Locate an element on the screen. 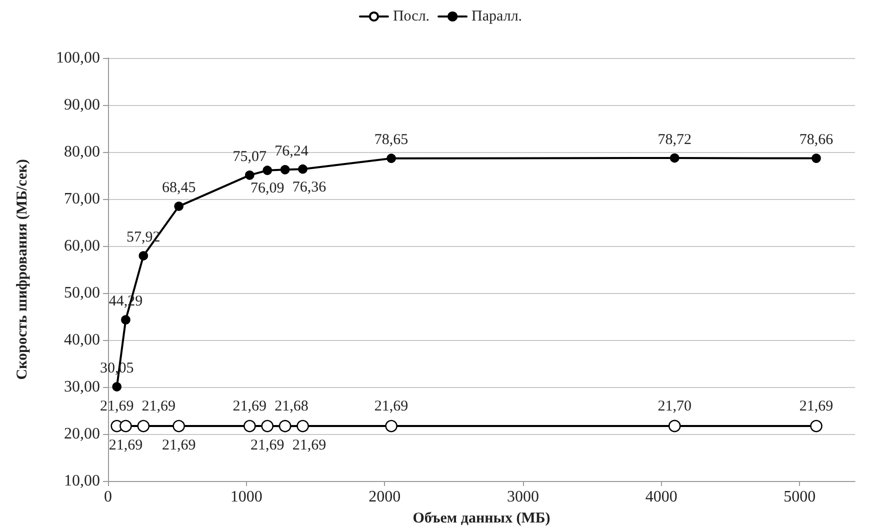  y-tick-label: 10,00 is located at coordinates (82, 481).